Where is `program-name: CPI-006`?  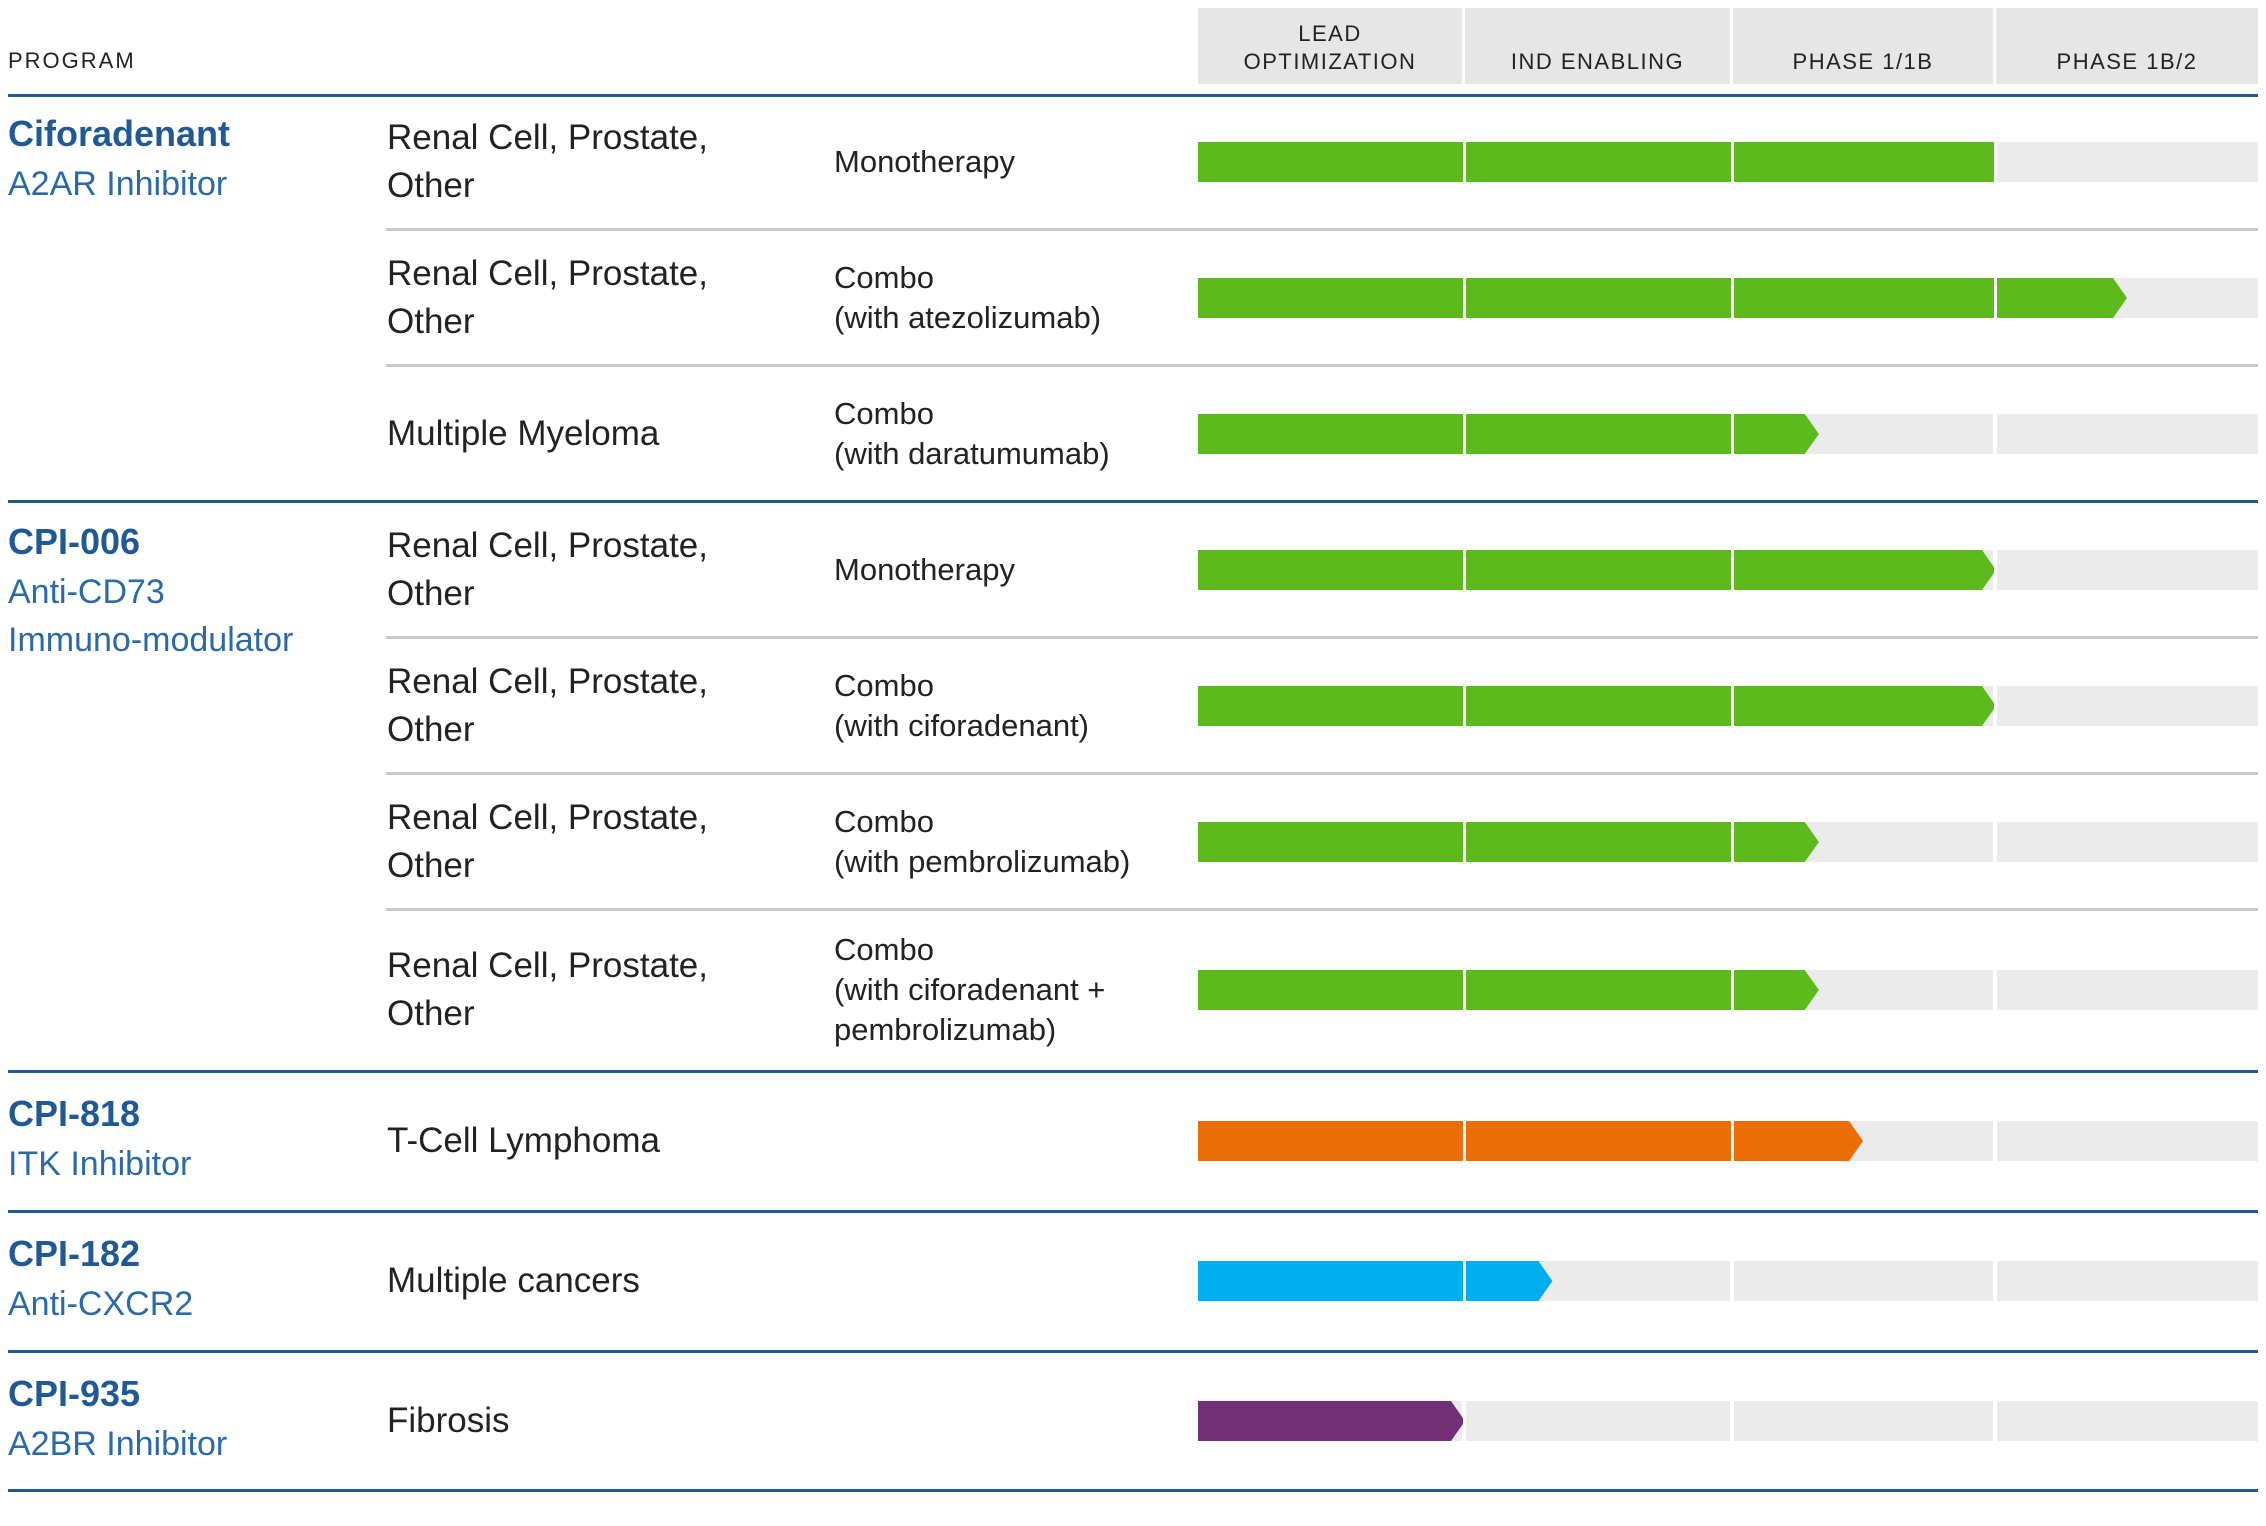
program-name: CPI-006 is located at coordinates (74, 541).